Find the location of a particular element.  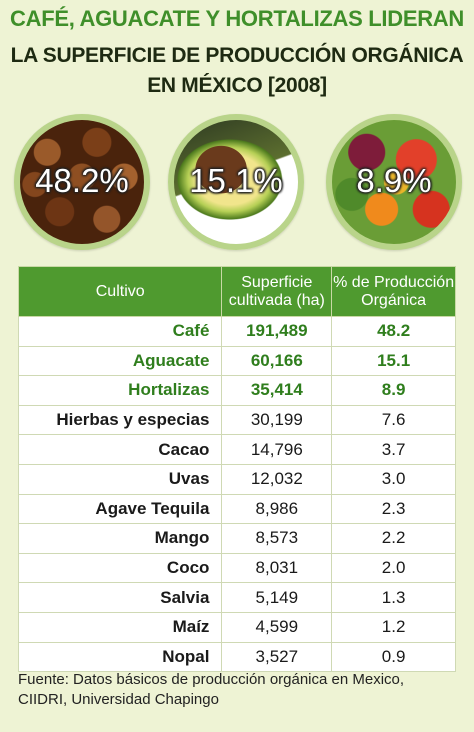

cell-porcentaje: 48.2 is located at coordinates (393, 331).